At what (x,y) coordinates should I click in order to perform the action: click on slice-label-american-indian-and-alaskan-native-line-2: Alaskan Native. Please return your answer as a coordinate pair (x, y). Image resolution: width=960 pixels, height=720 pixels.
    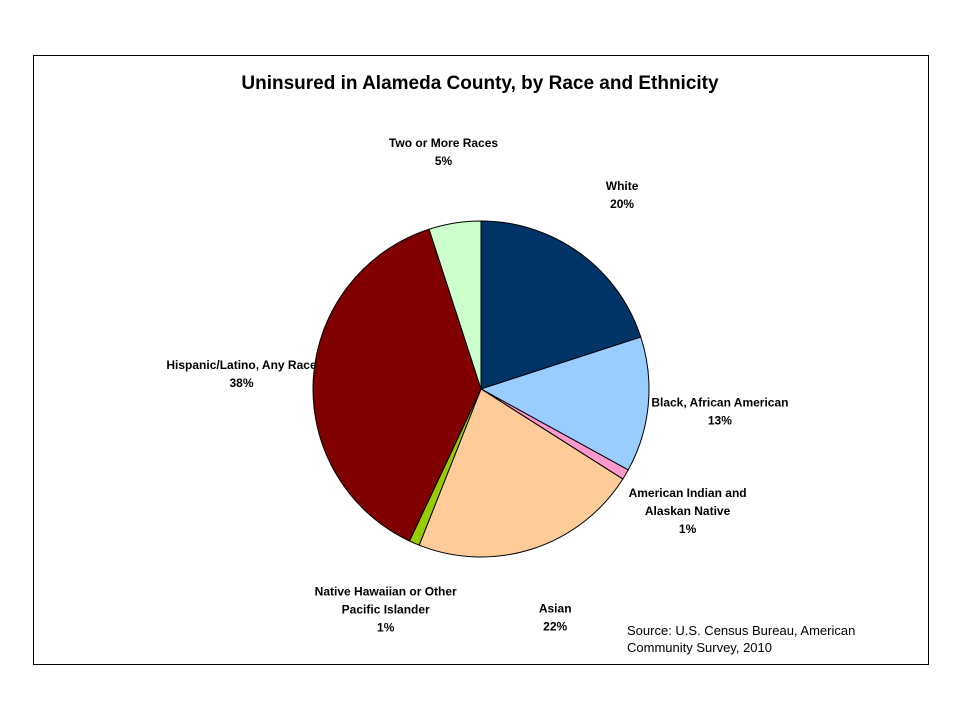
    Looking at the image, I should click on (688, 511).